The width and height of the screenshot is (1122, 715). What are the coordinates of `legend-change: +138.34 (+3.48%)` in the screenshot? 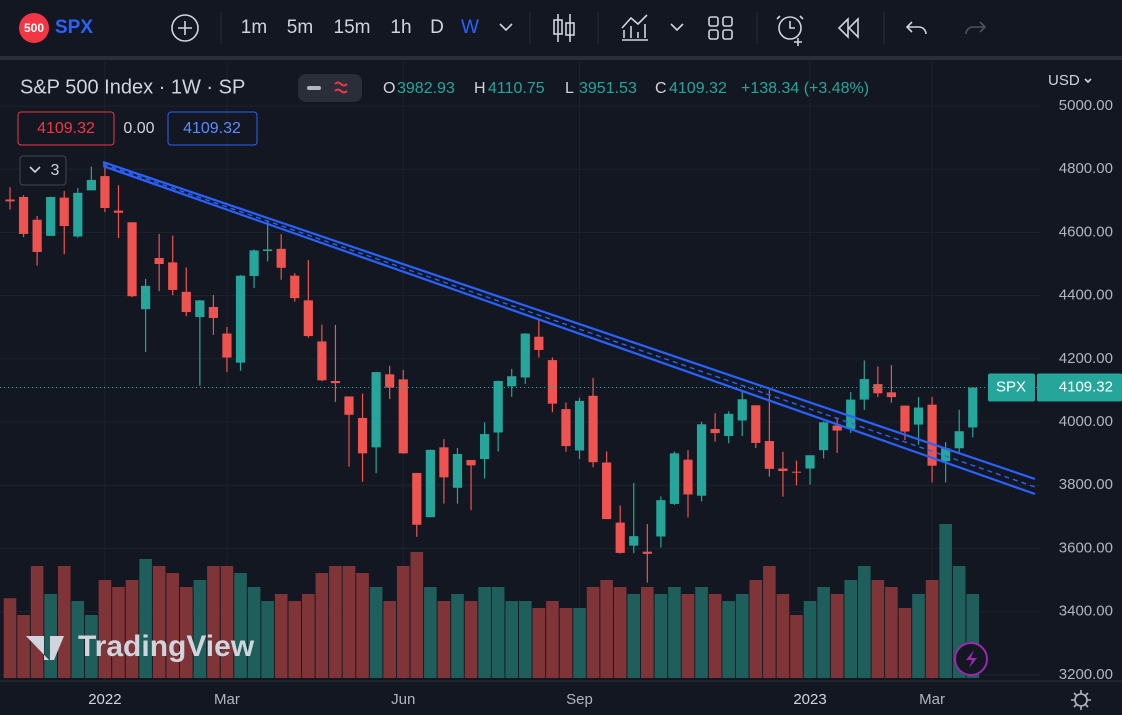 It's located at (805, 88).